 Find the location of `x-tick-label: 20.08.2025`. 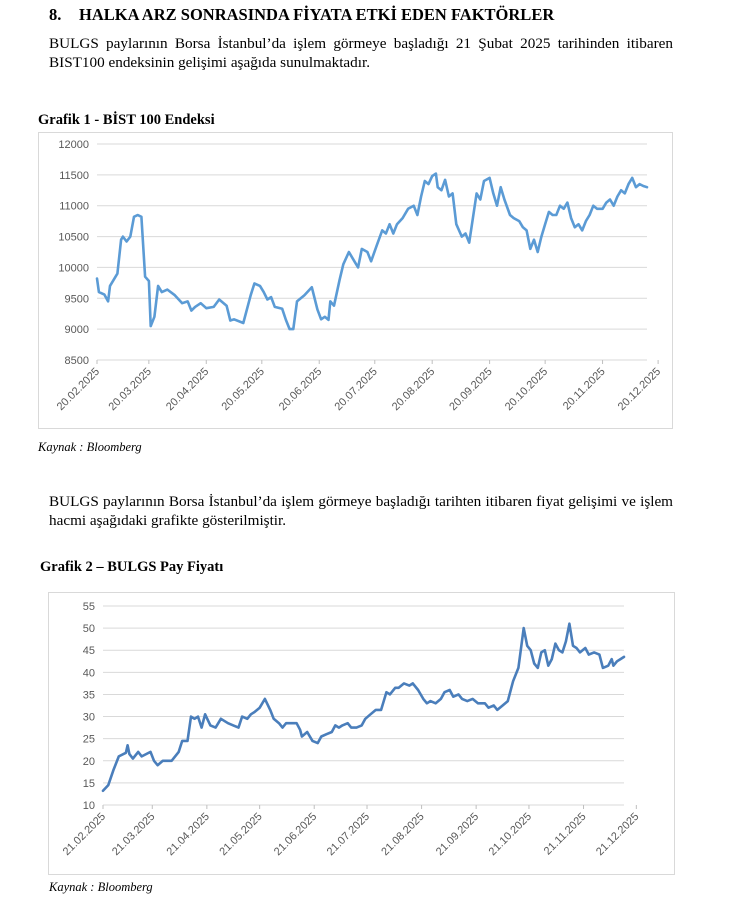

x-tick-label: 20.08.2025 is located at coordinates (413, 389).